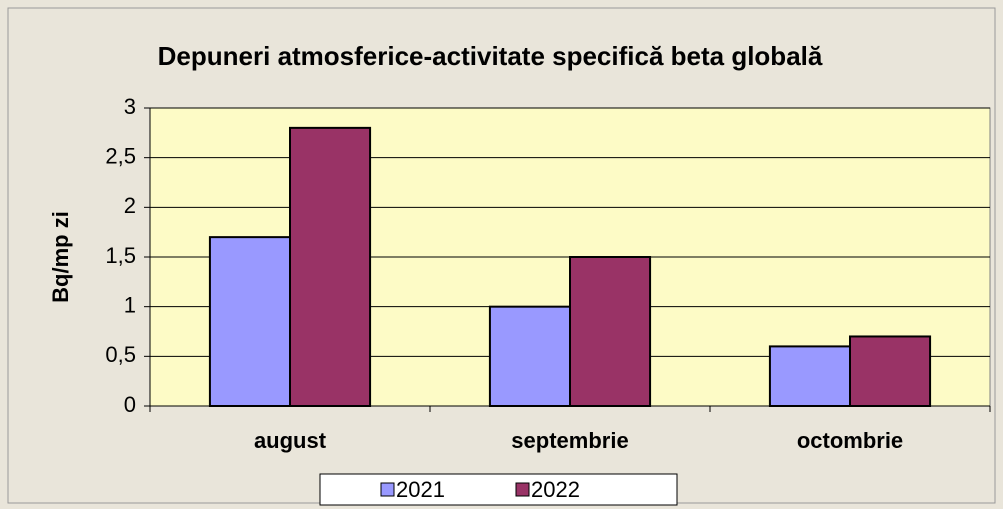  I want to click on x-tick-label: august, so click(290, 440).